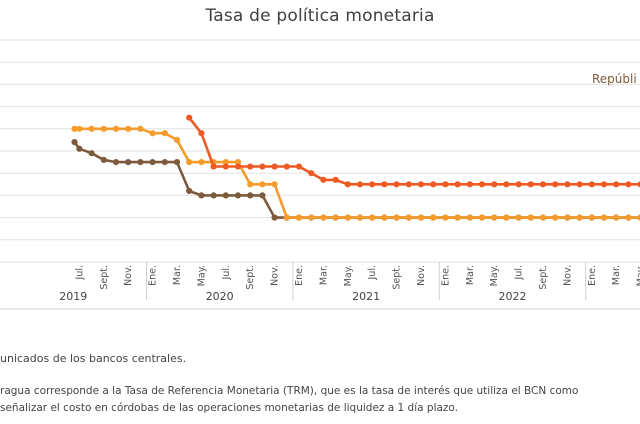 The image size is (640, 424). I want to click on chart-title: Tasa de política monetaria, so click(320, 16).